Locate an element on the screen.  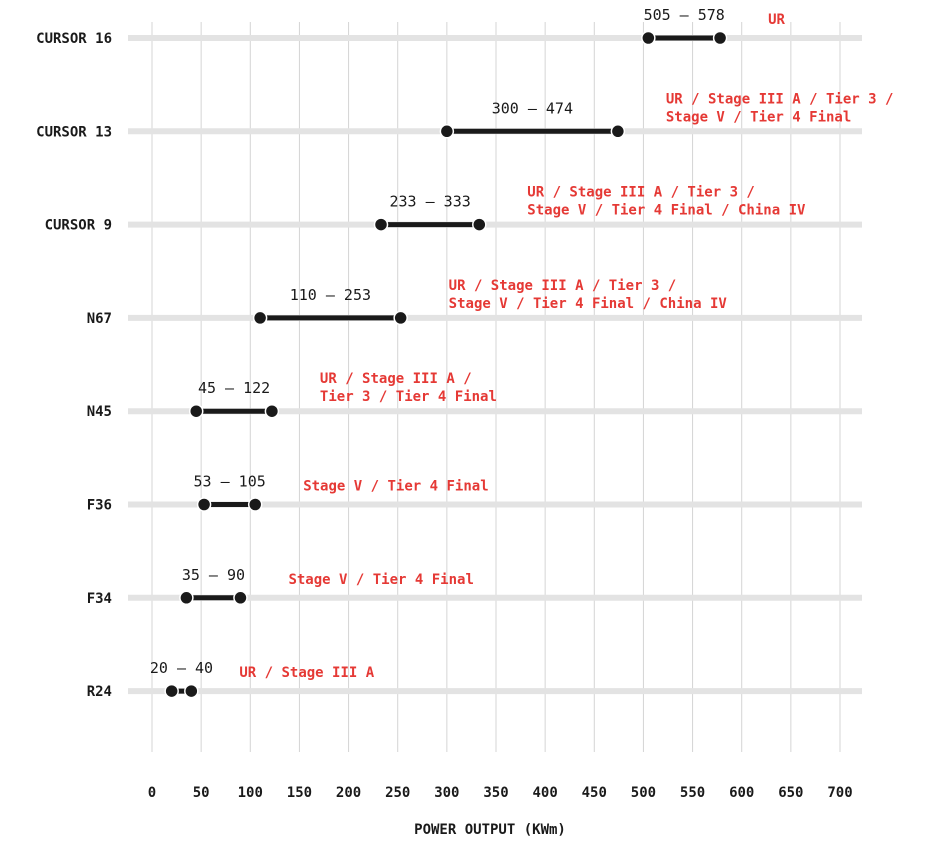
x-tick-label: 500 is located at coordinates (643, 793).